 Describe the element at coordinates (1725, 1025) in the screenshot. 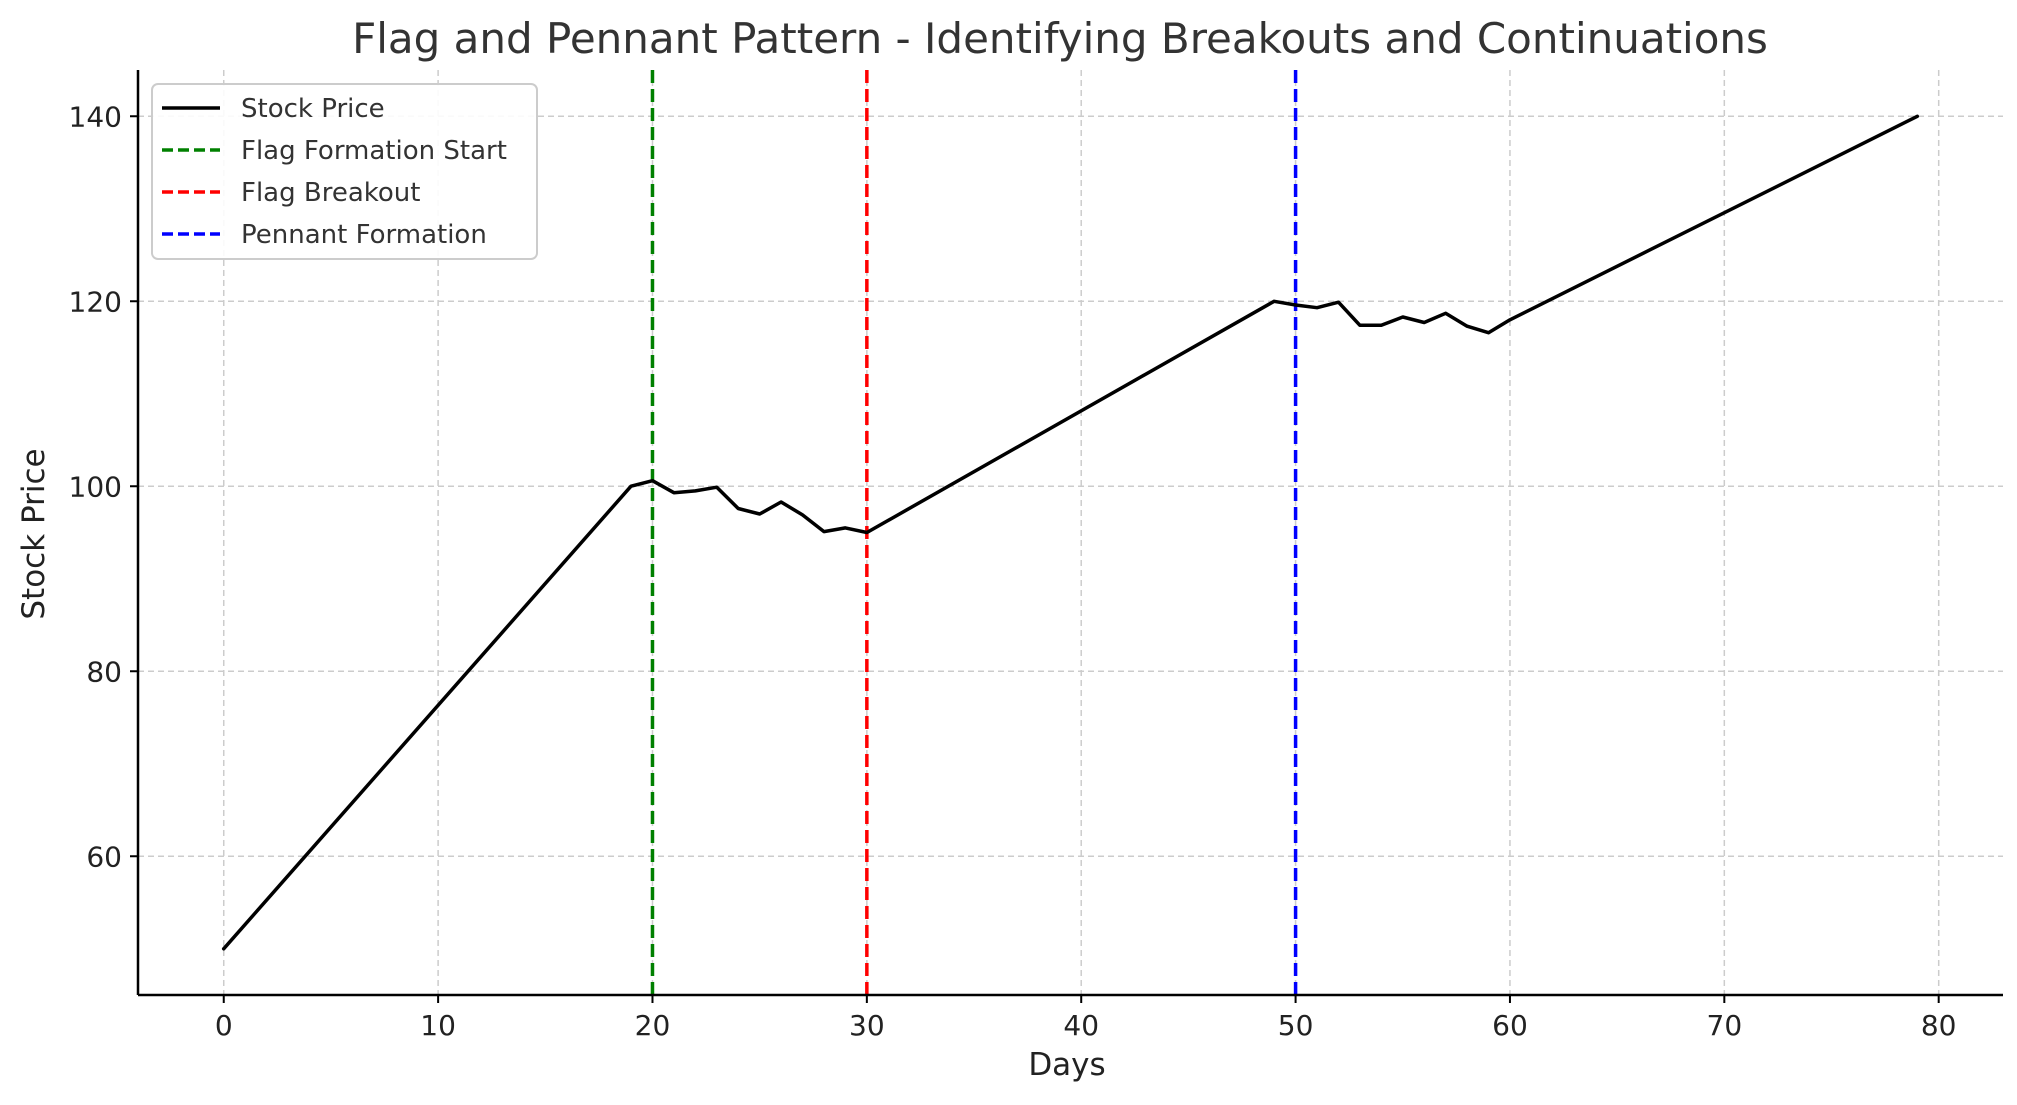

I see `x-tick-label: 70` at that location.